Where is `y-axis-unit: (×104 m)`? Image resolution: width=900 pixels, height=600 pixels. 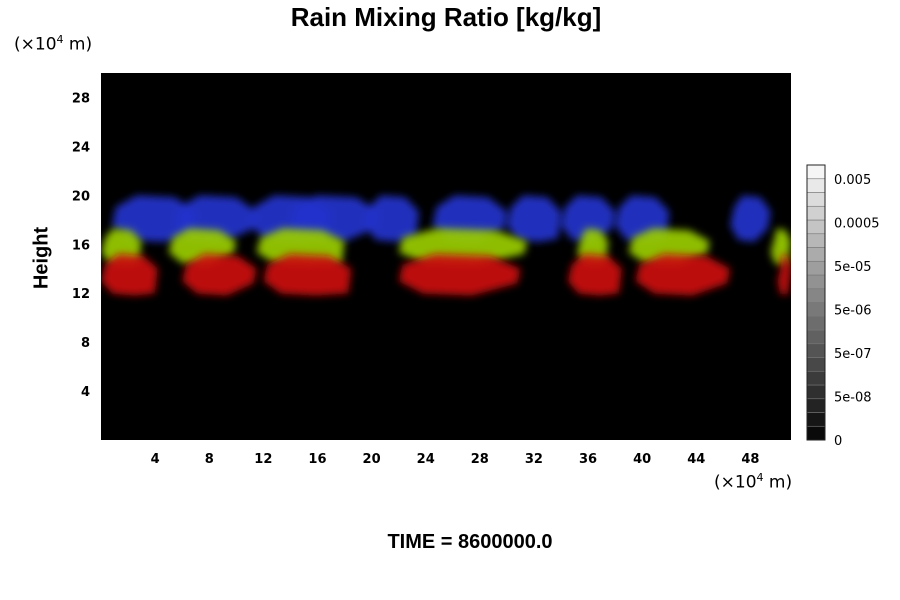
y-axis-unit: (×104 m) is located at coordinates (53, 44).